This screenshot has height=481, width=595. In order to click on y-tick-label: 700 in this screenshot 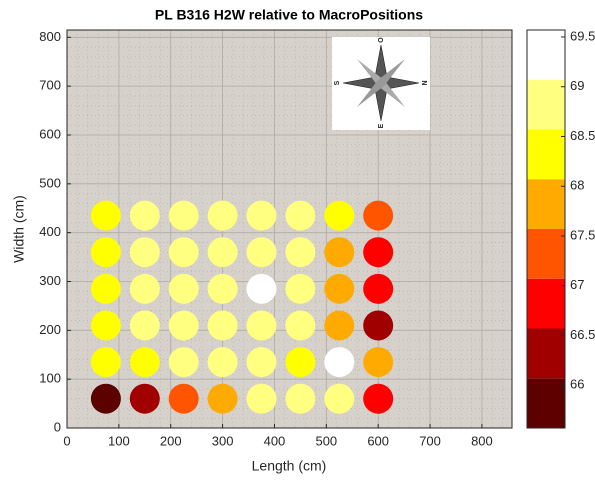, I will do `click(50, 85)`.